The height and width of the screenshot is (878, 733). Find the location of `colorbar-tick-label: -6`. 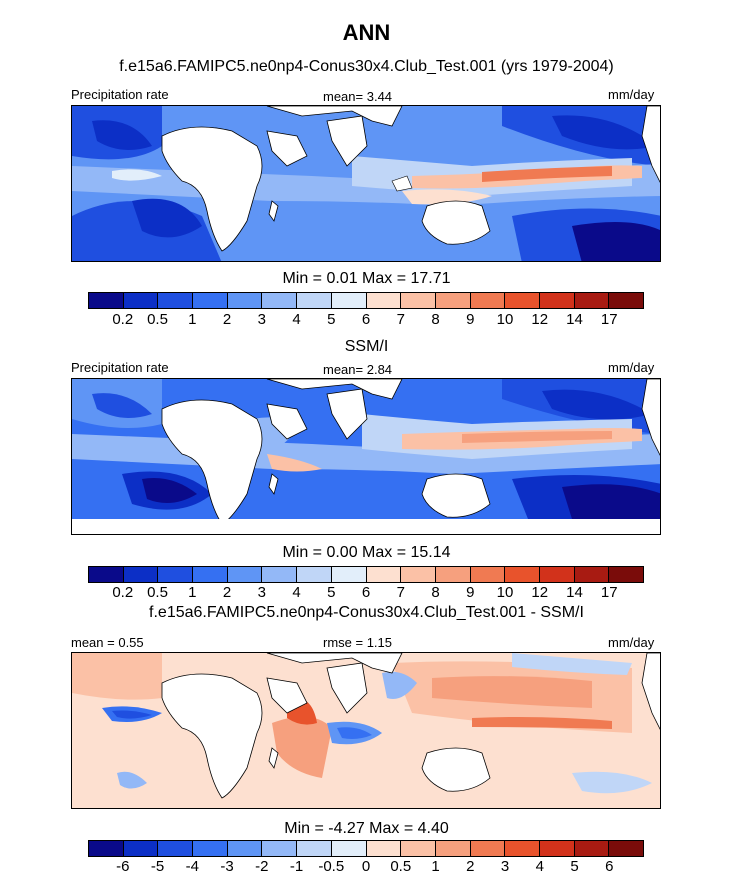

colorbar-tick-label: -6 is located at coordinates (123, 866).